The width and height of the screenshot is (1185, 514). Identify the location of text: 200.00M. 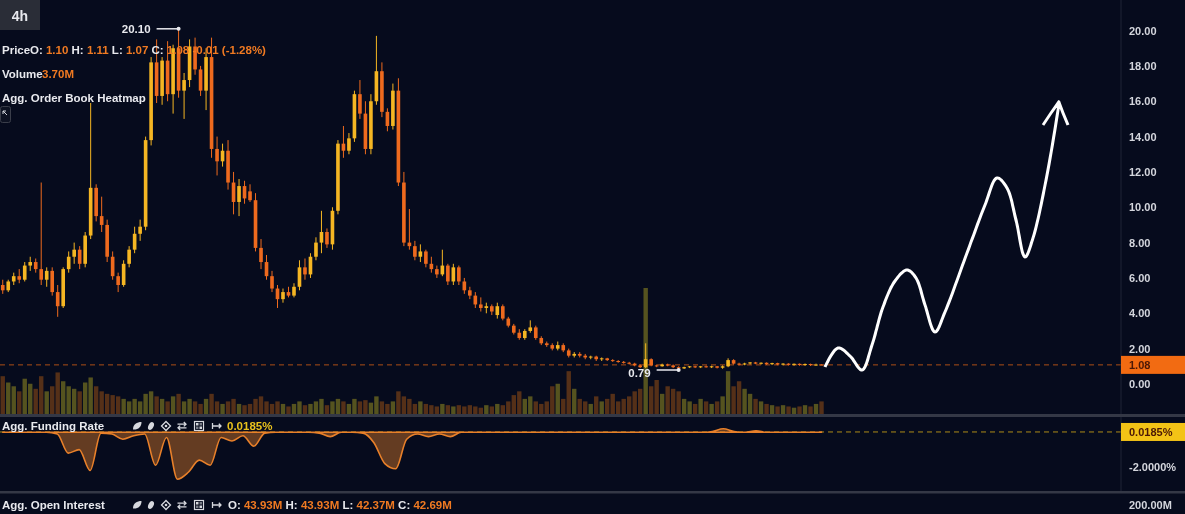
(1150, 505).